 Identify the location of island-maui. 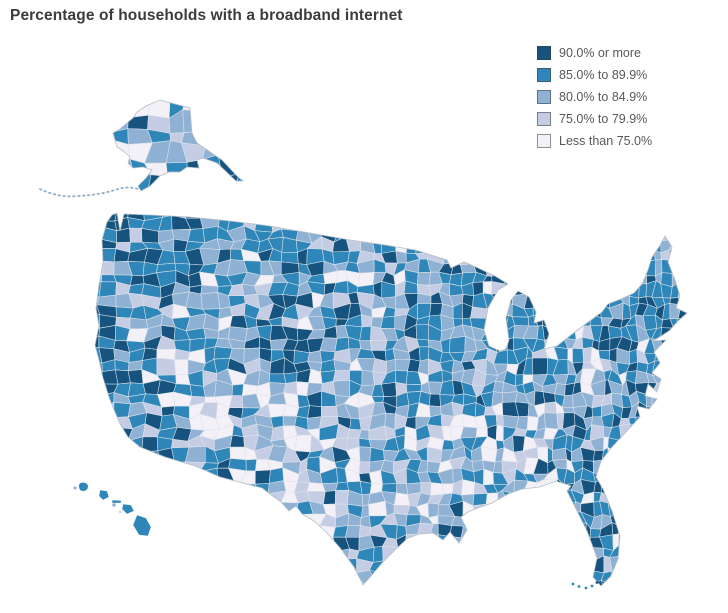
(128, 509).